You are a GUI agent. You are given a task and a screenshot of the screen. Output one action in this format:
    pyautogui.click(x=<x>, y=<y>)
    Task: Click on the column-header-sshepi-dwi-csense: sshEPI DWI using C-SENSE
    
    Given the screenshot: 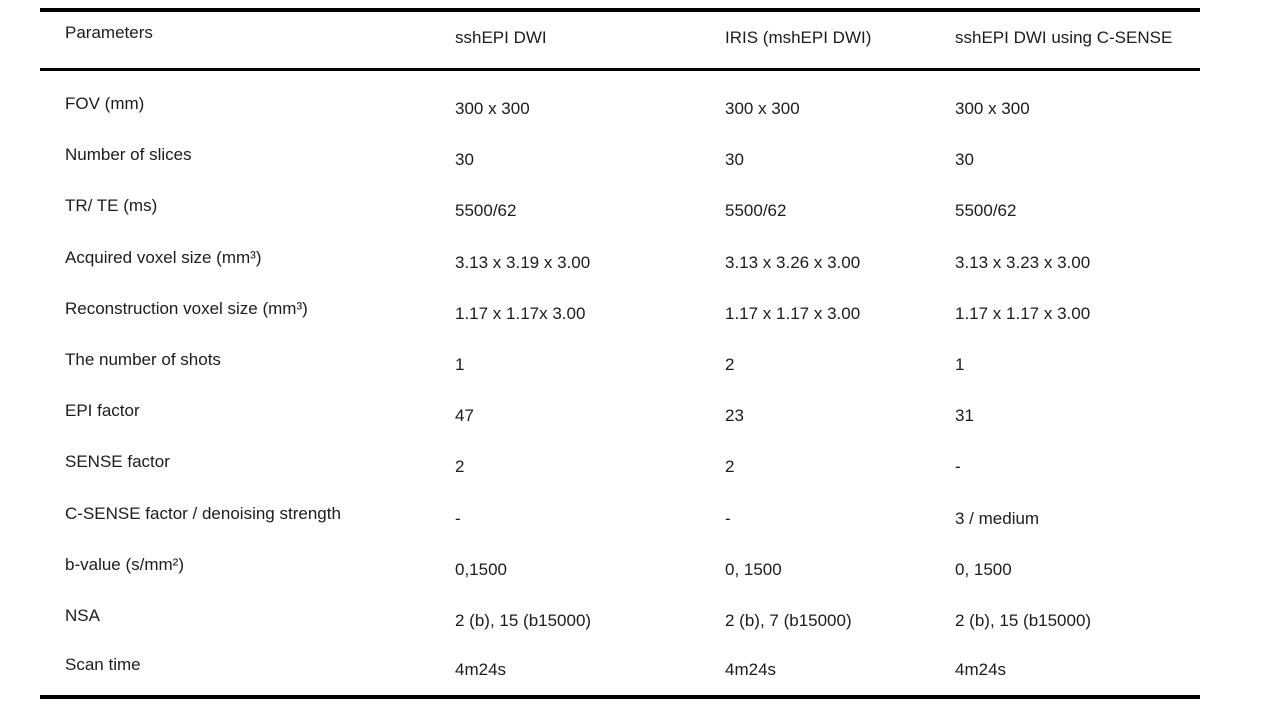 What is the action you would take?
    pyautogui.click(x=1064, y=37)
    